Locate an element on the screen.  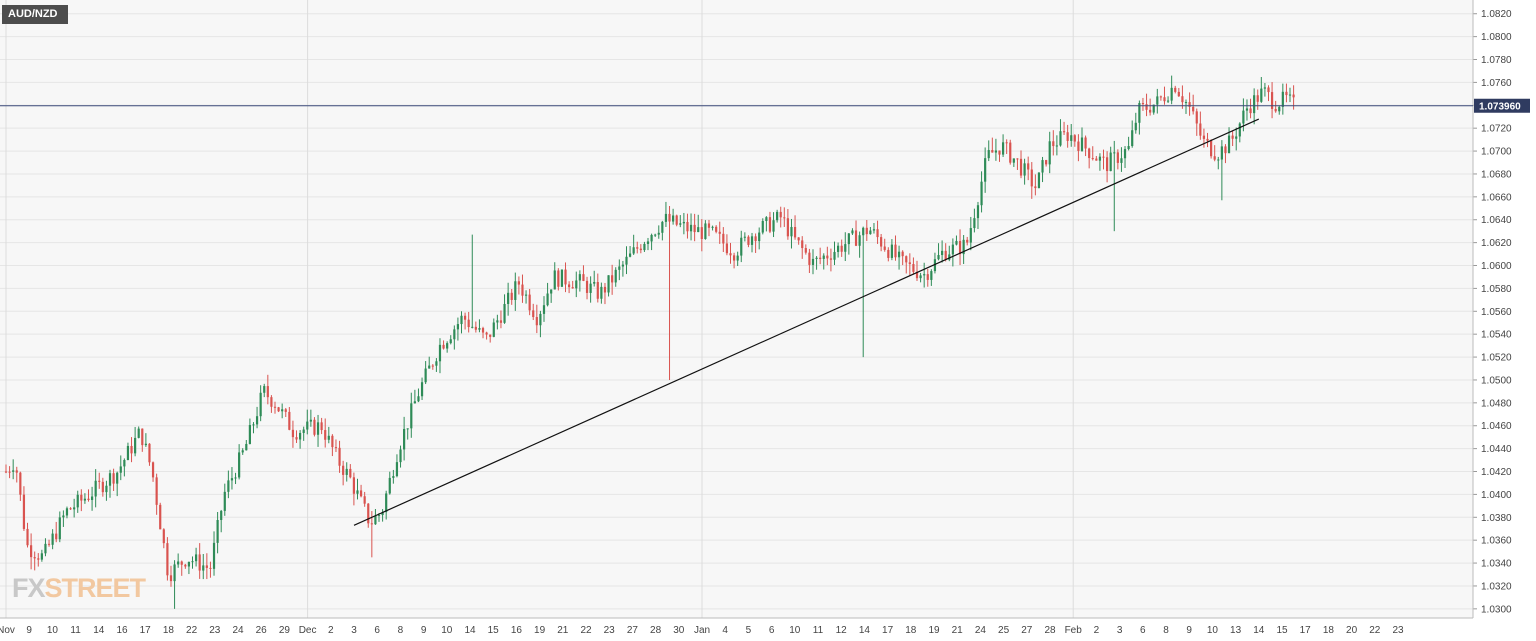
x-tick-label: 3 is located at coordinates (354, 630).